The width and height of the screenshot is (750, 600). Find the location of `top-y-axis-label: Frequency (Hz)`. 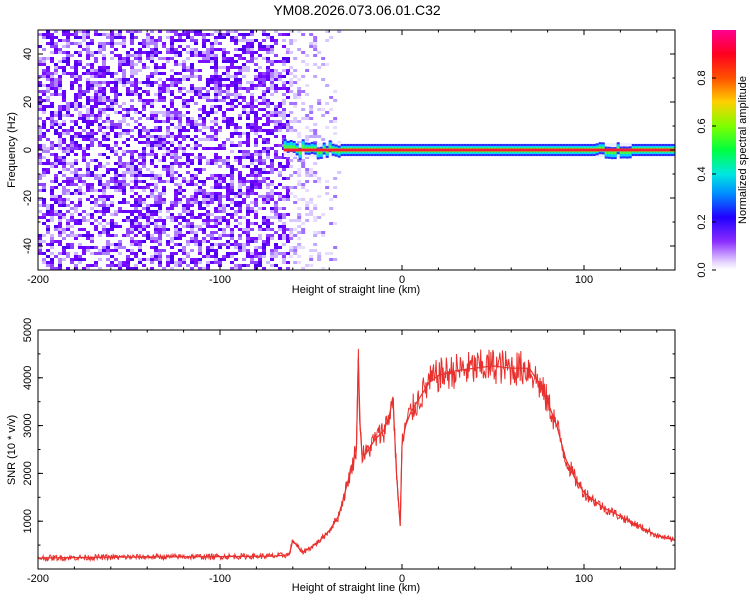

top-y-axis-label: Frequency (Hz) is located at coordinates (12, 150).